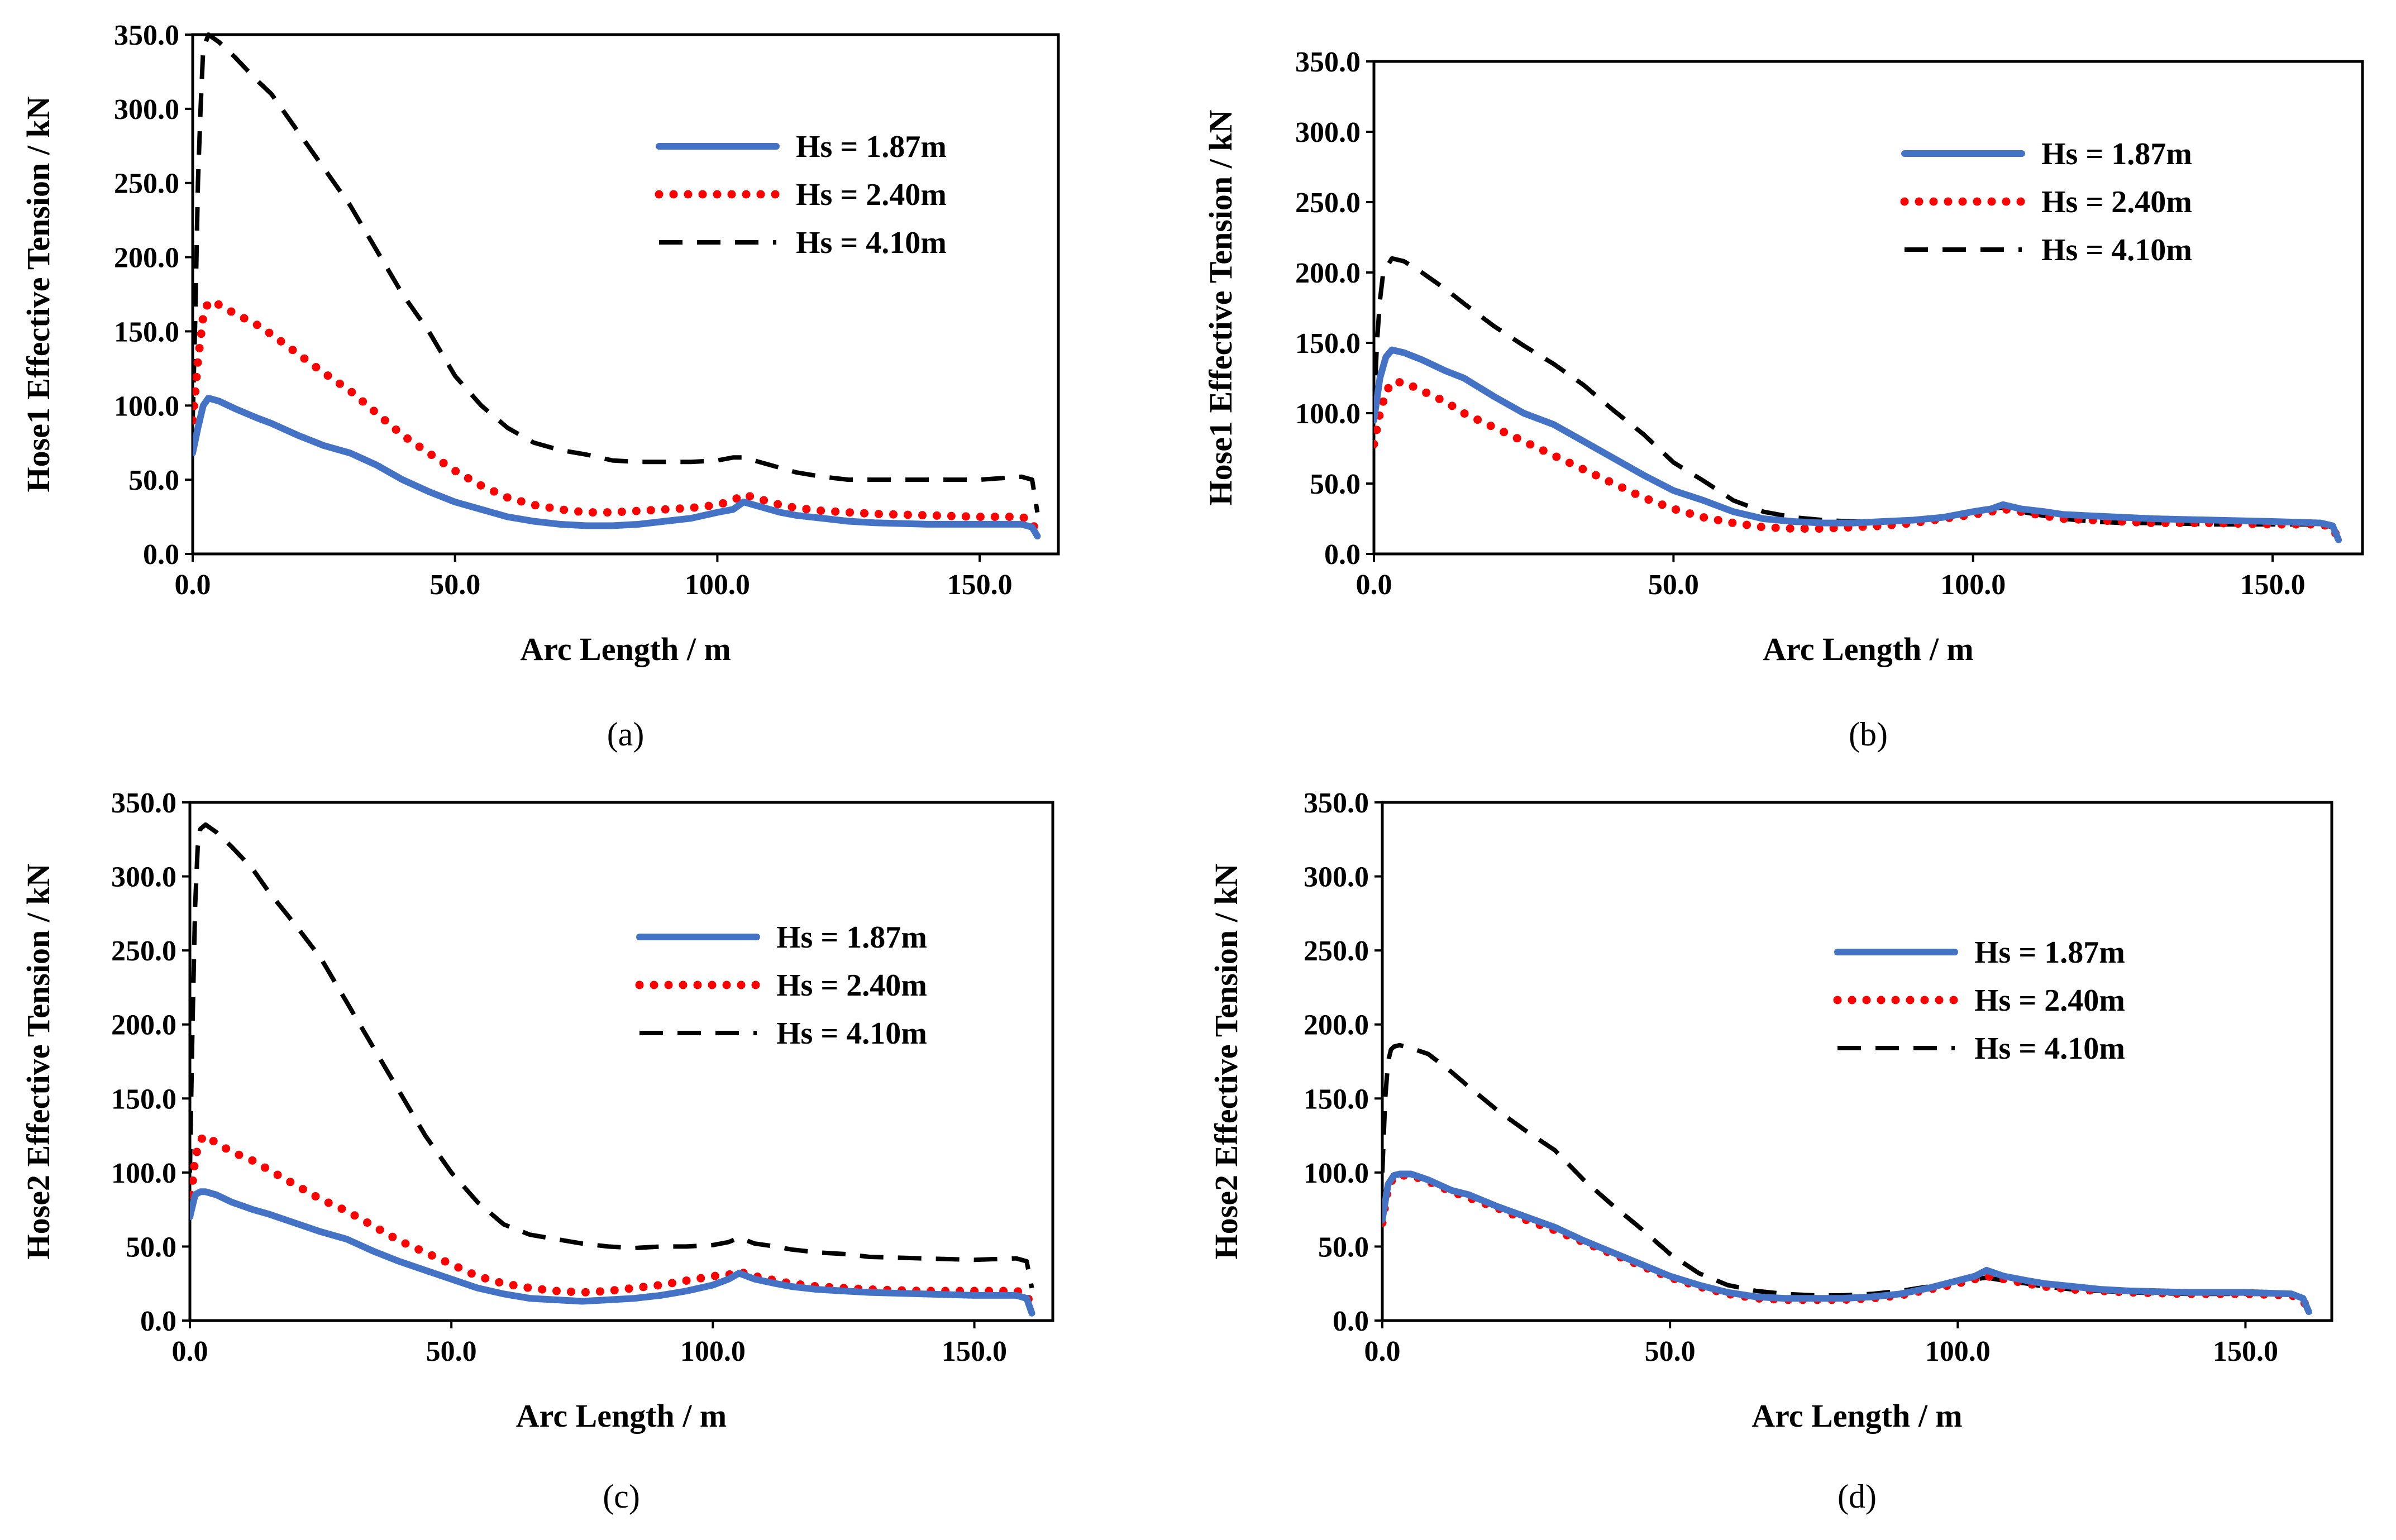  Describe the element at coordinates (621, 1496) in the screenshot. I see `panel-caption: (c)` at that location.